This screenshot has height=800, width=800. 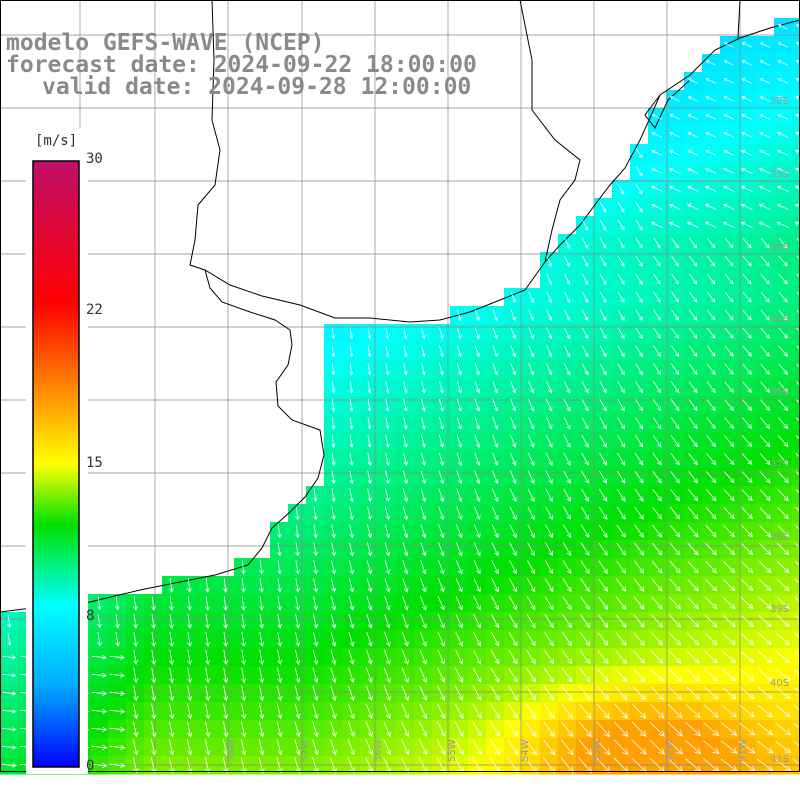 I want to click on colorbar-unit: [m/s], so click(x=56, y=141).